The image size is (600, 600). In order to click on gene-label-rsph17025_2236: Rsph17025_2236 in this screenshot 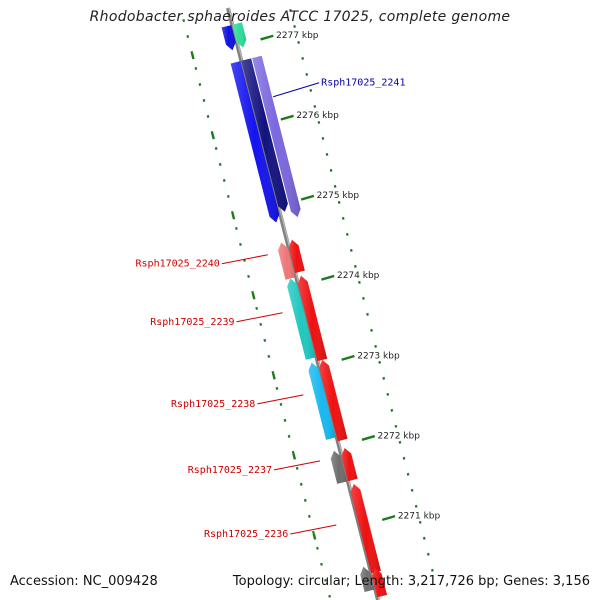, I will do `click(270, 532)`.